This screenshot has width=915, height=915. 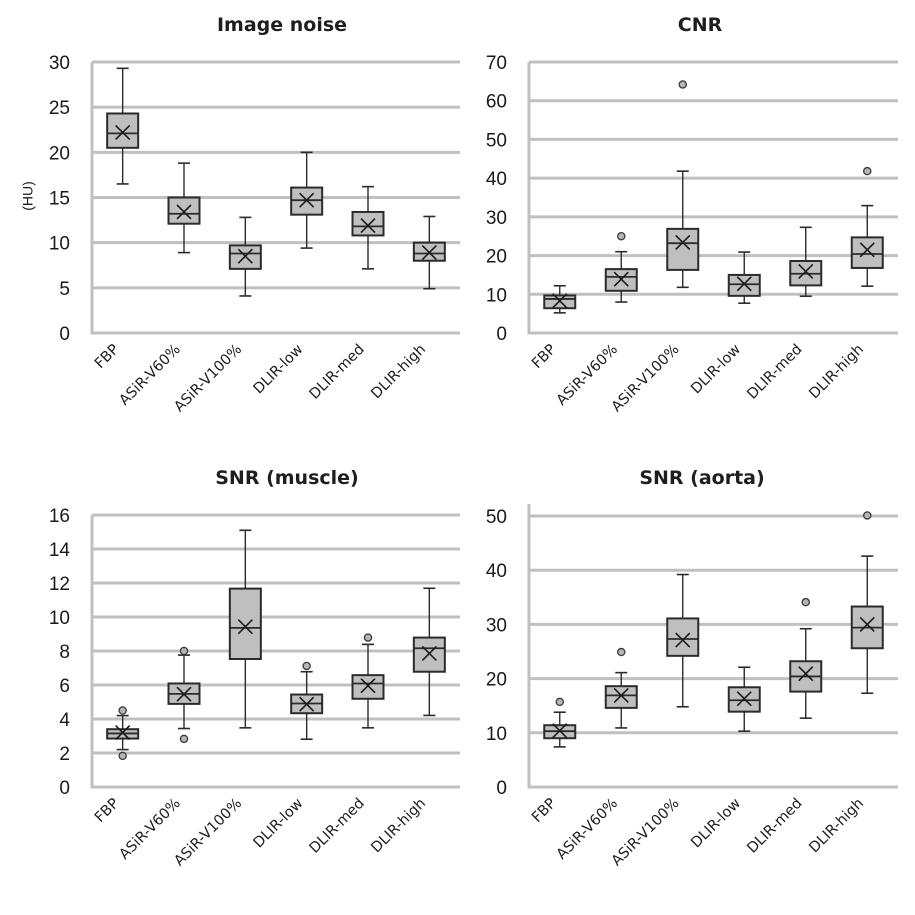 What do you see at coordinates (496, 257) in the screenshot?
I see `y-tick-label: 20` at bounding box center [496, 257].